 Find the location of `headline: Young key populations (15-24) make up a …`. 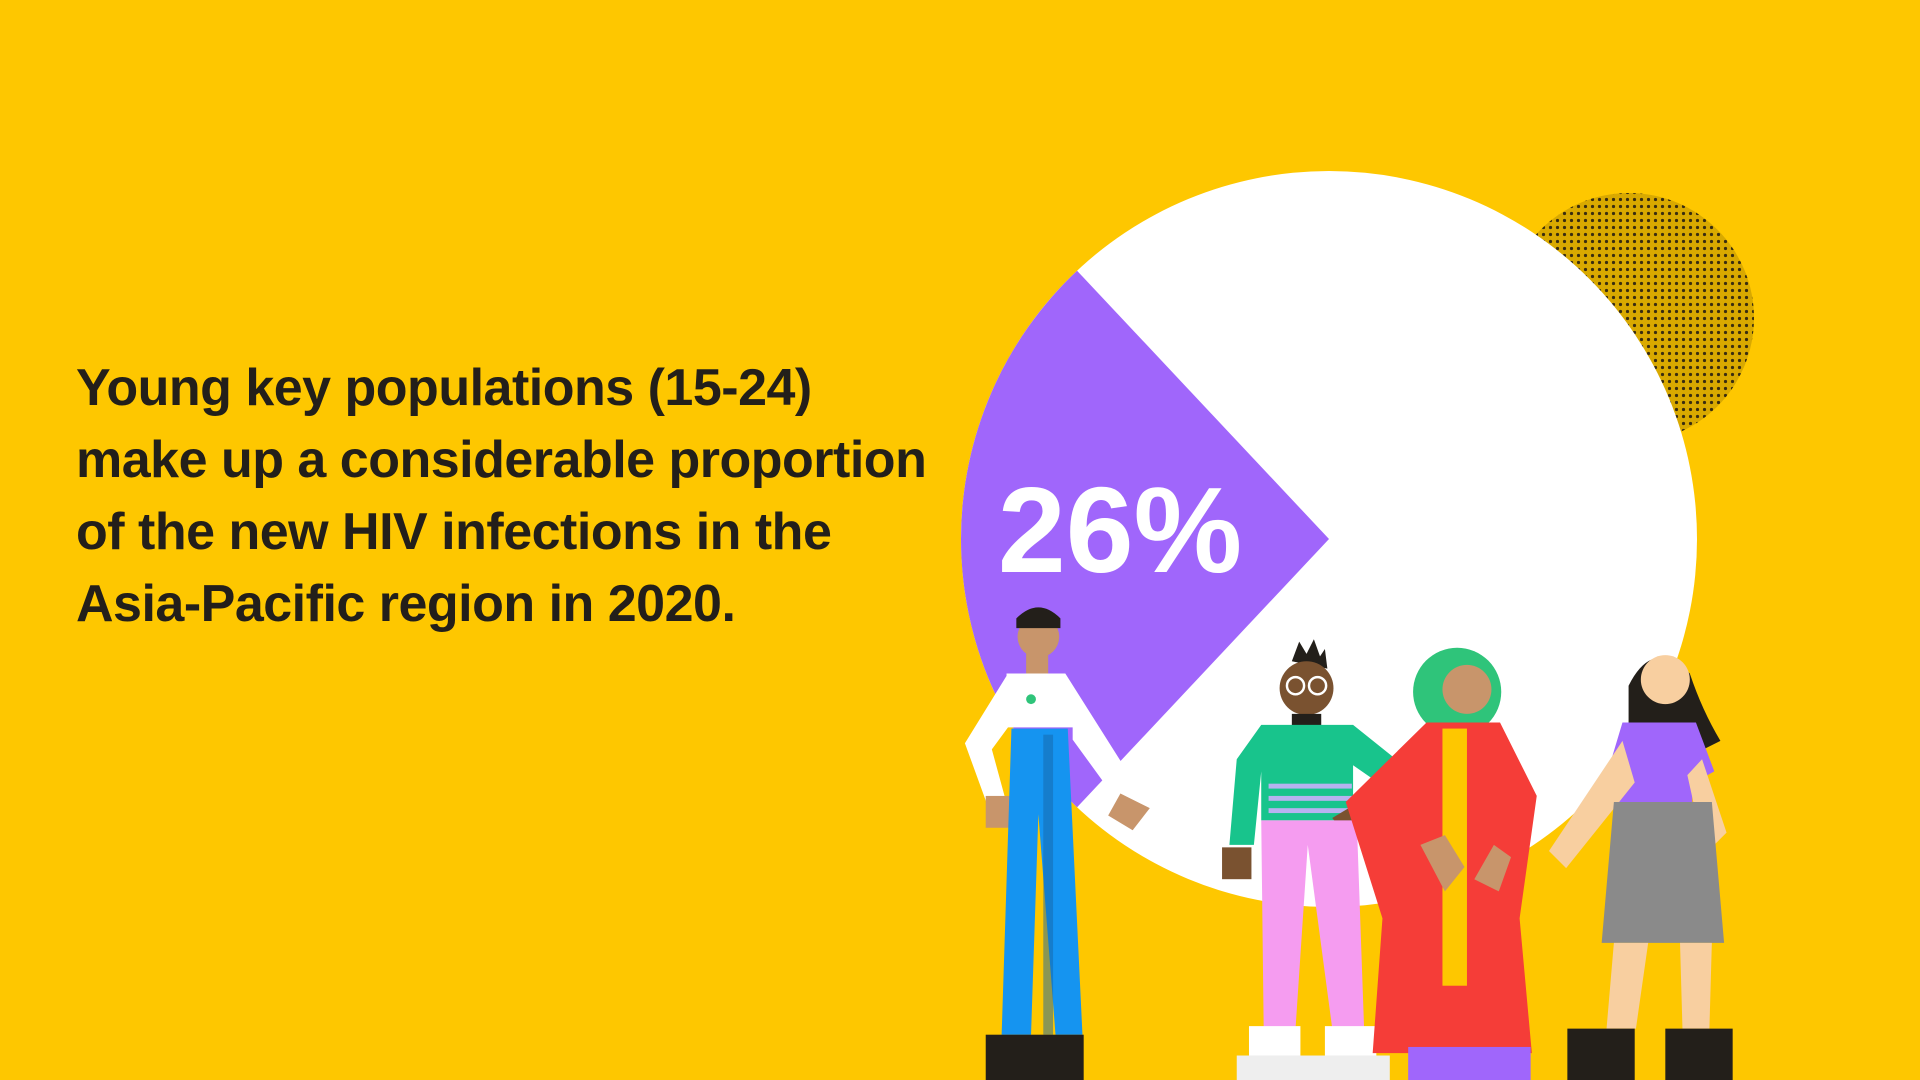

headline: Young key populations (15-24) make up a … is located at coordinates (501, 496).